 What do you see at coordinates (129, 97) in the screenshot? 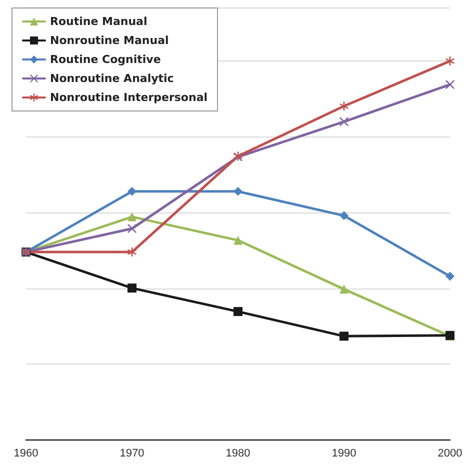
I see `legend-label: Nonroutine Interpersonal` at bounding box center [129, 97].